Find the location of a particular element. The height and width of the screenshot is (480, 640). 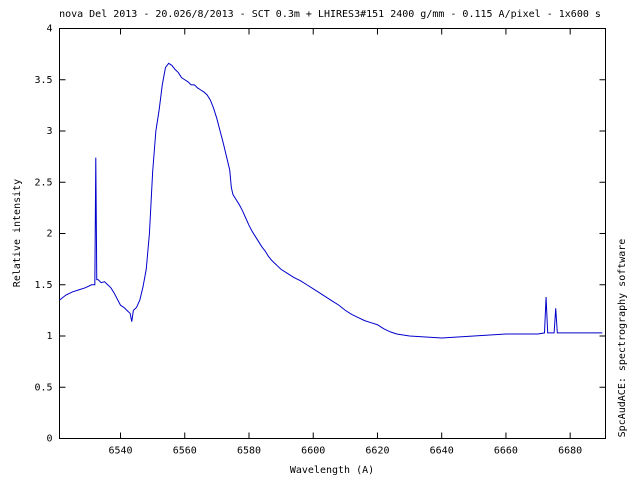

y-tick-label: 0.5 is located at coordinates (43, 387).